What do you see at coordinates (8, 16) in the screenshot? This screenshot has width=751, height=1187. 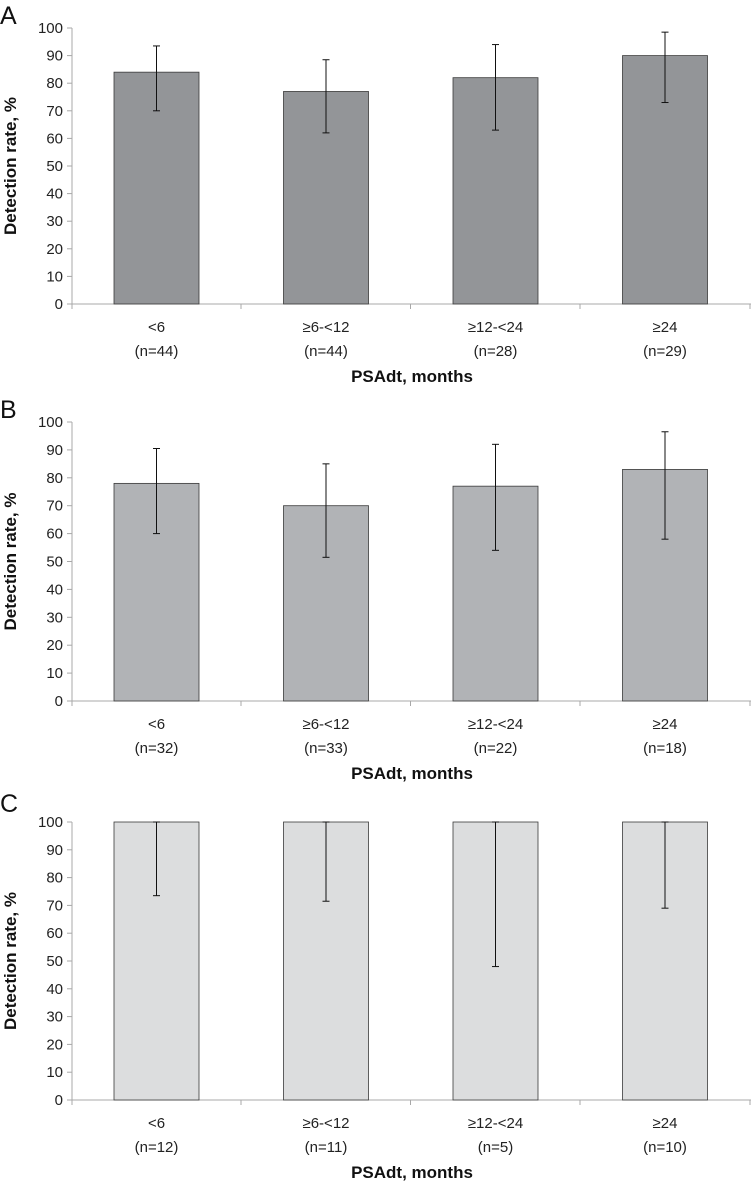 I see `panel-letter: A` at bounding box center [8, 16].